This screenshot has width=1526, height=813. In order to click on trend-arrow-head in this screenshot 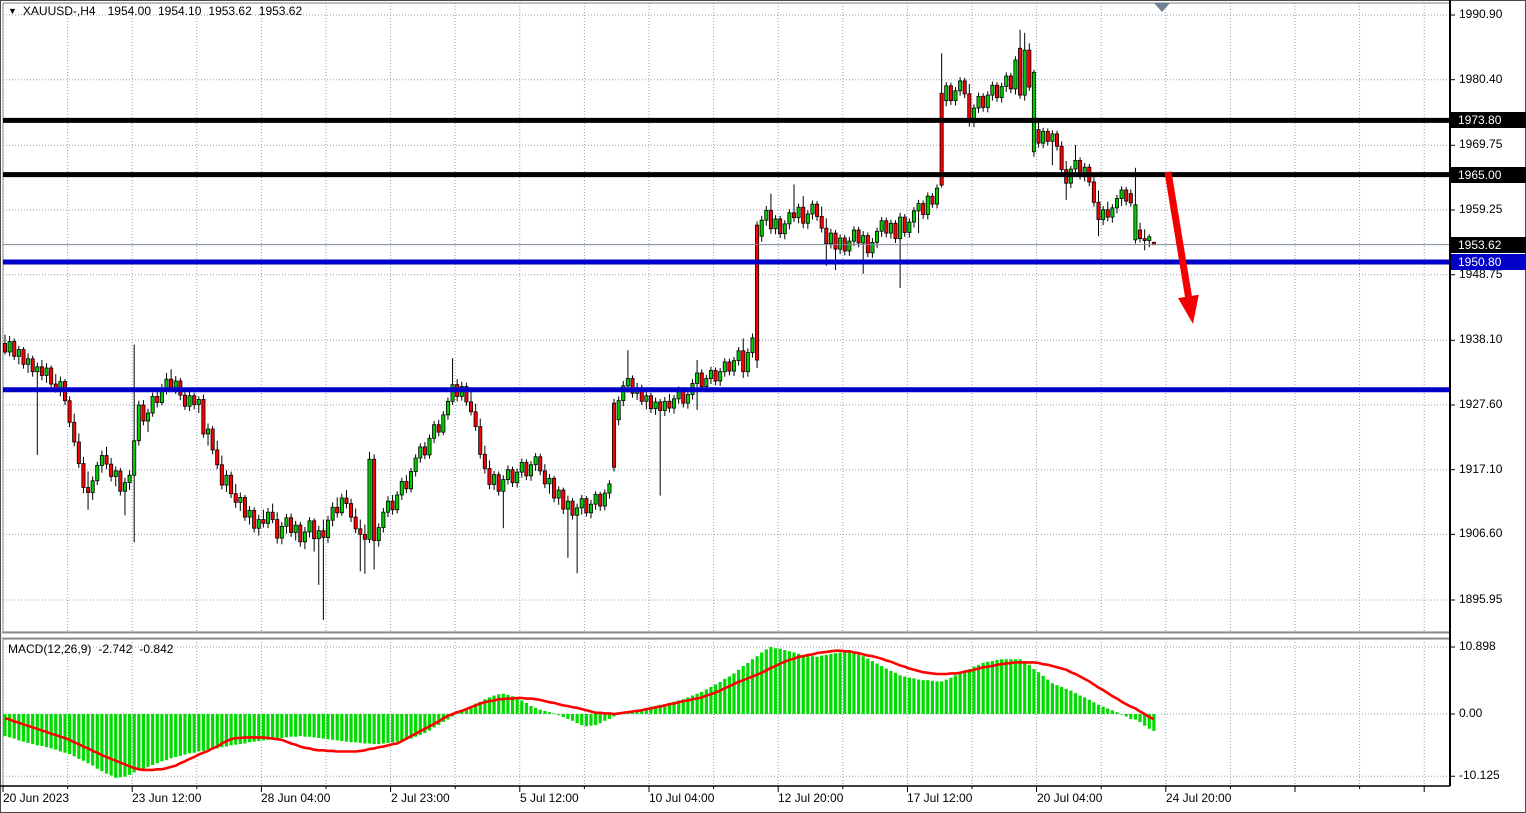, I will do `click(1188, 309)`.